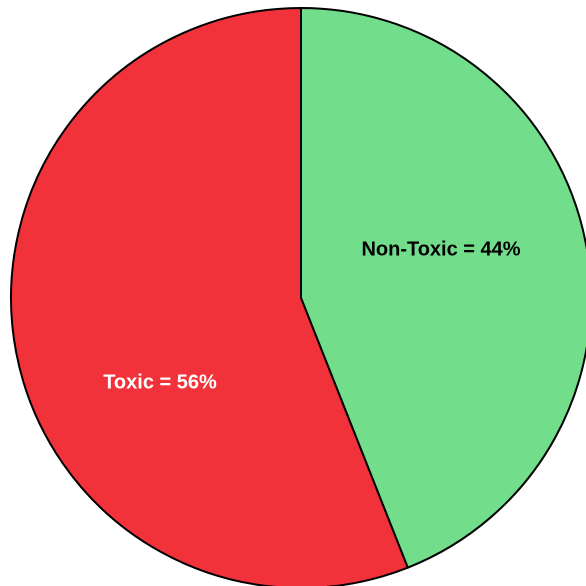  What do you see at coordinates (160, 382) in the screenshot?
I see `slice-label-toxic: Toxic = 56%` at bounding box center [160, 382].